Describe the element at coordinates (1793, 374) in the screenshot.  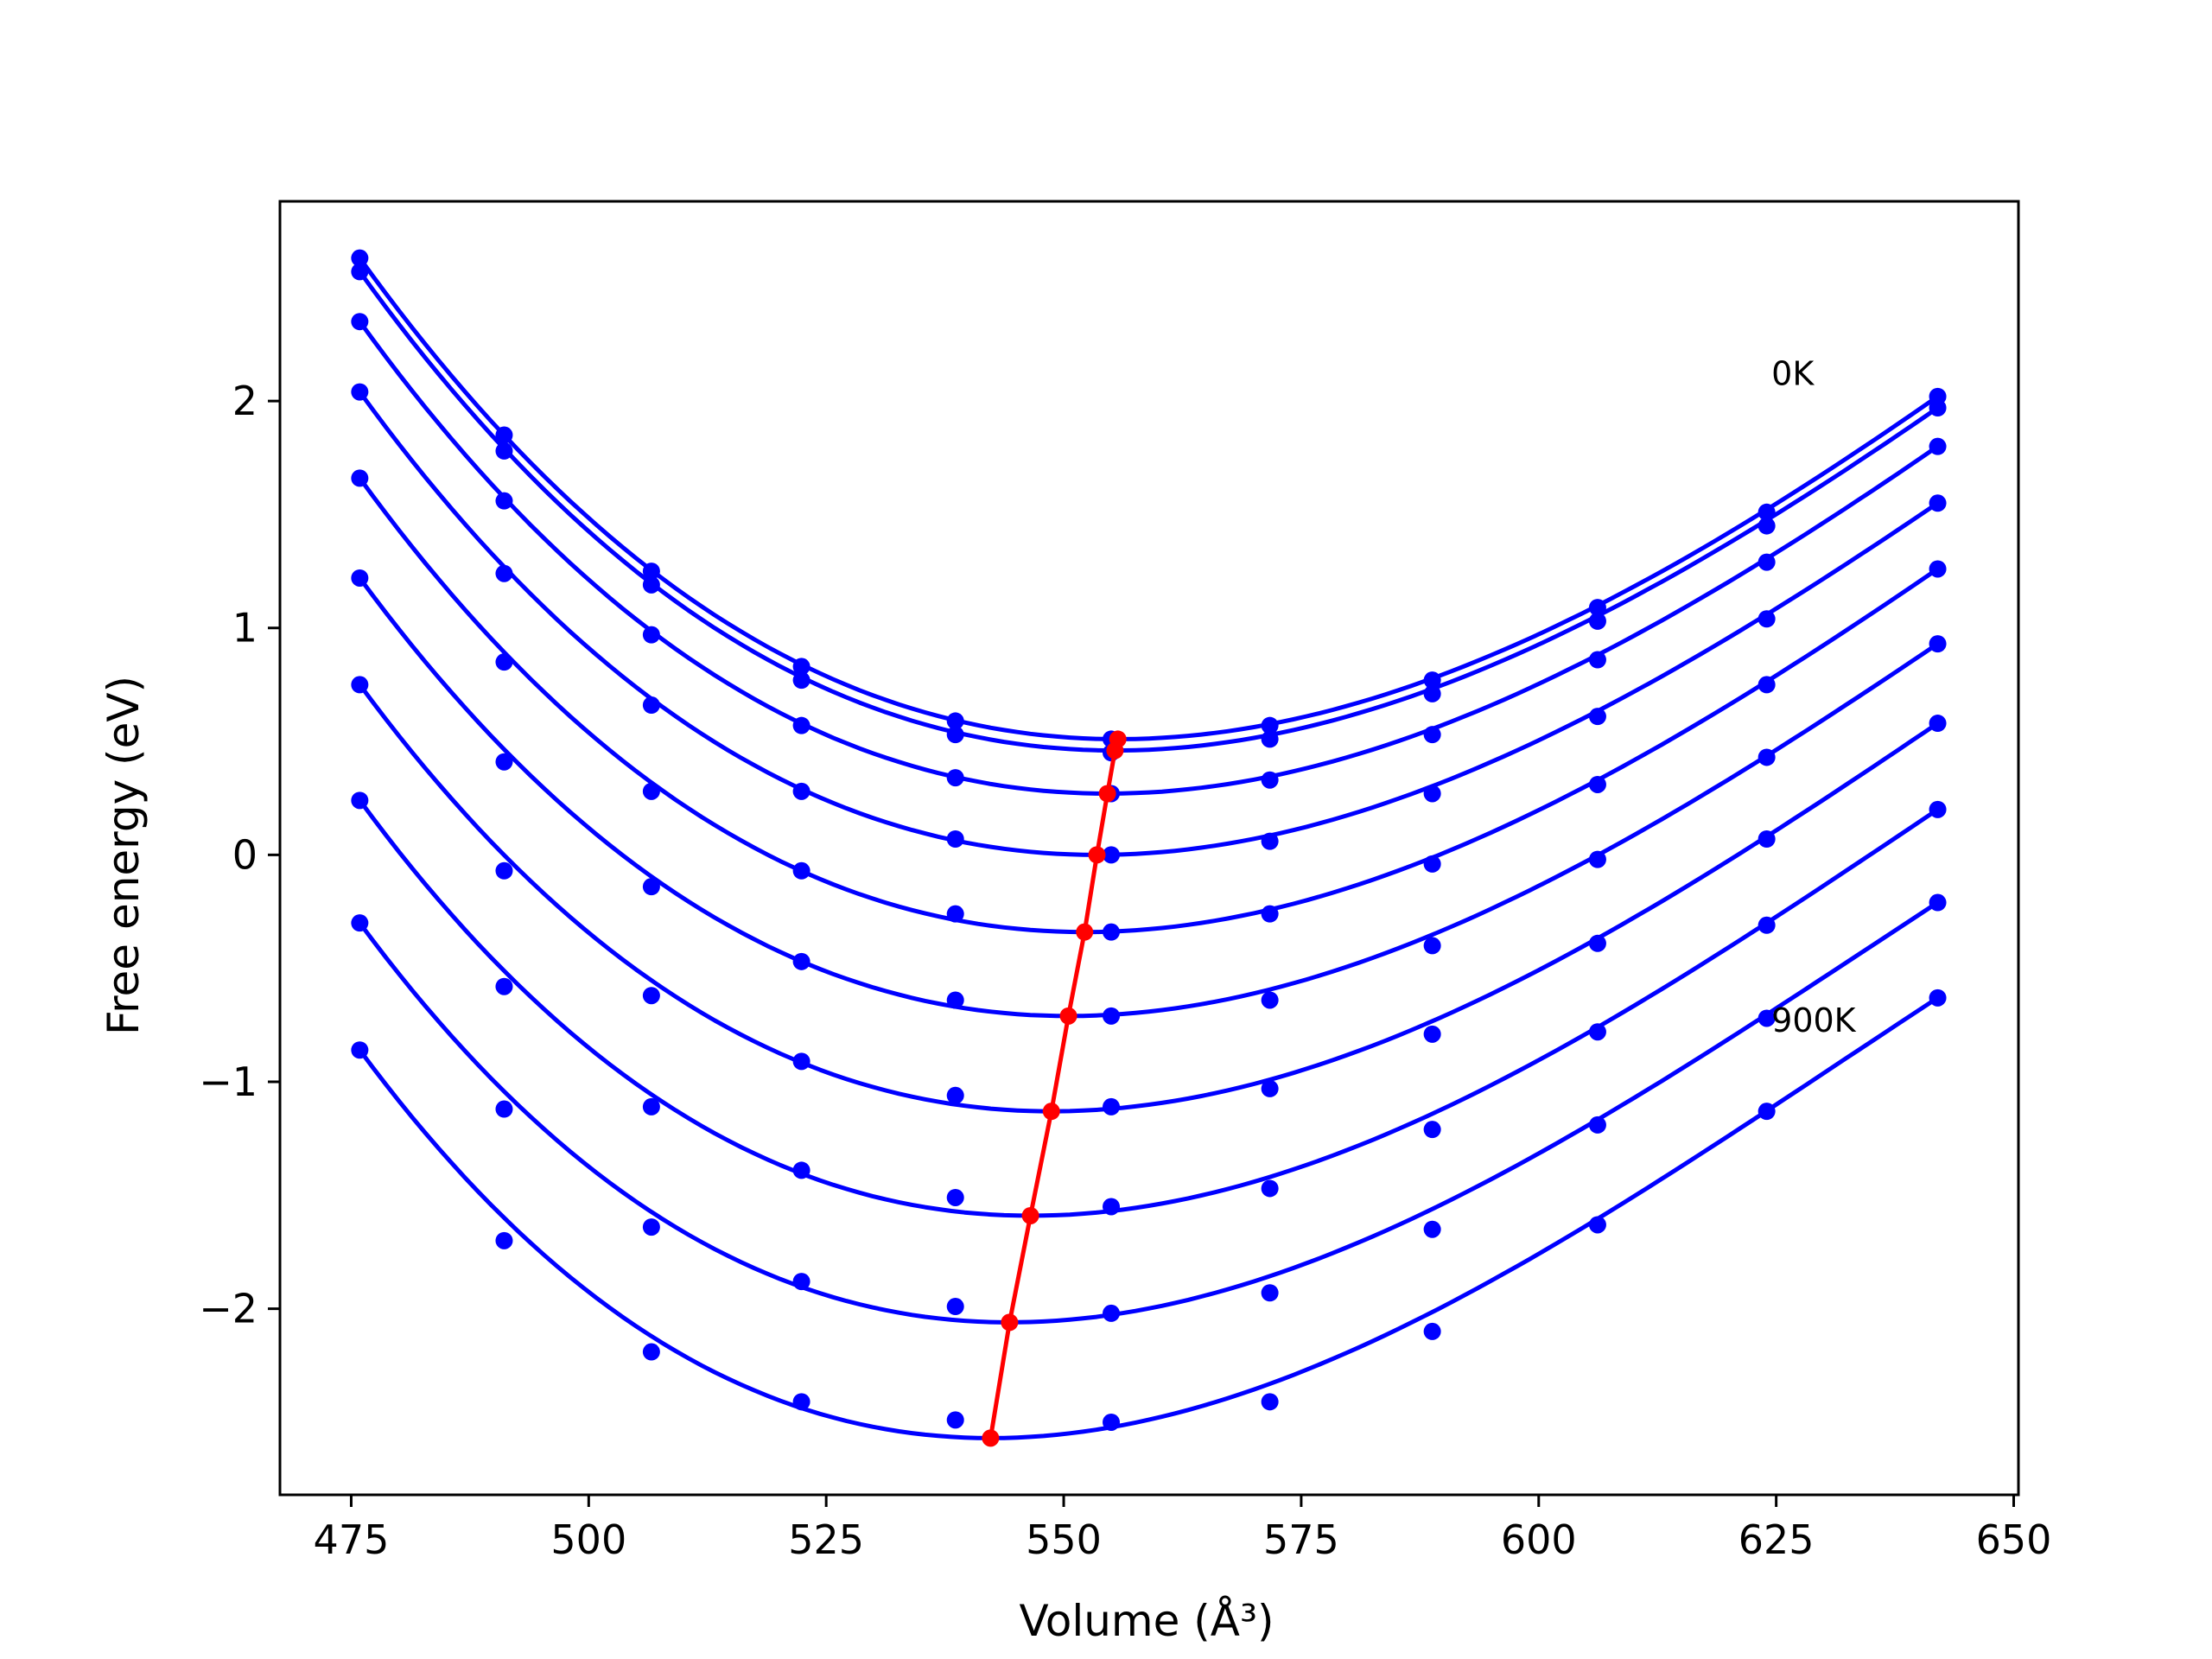
I see `curve-annotation: 0K` at that location.